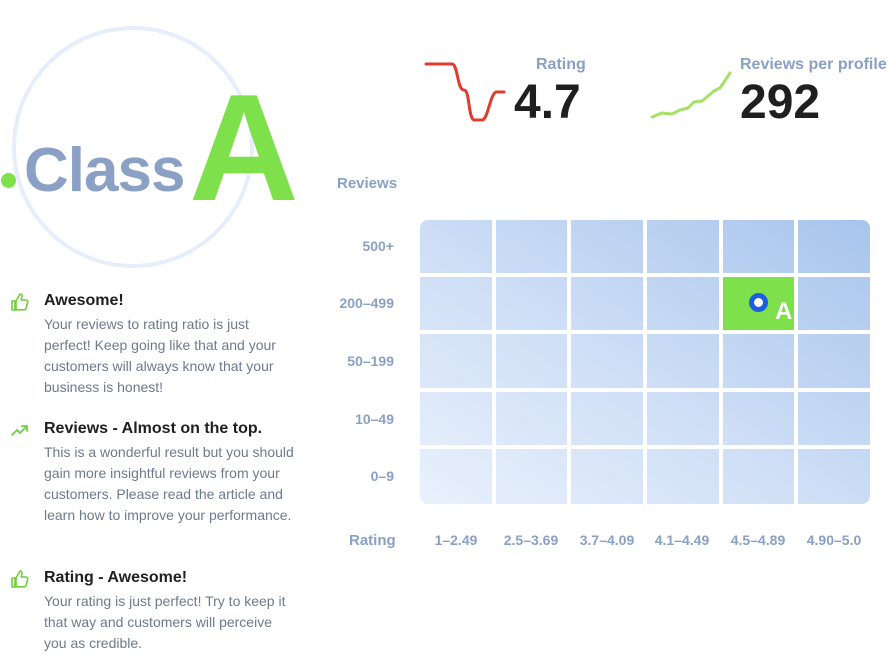  Describe the element at coordinates (372, 540) in the screenshot. I see `x-axis-title: Rating` at that location.